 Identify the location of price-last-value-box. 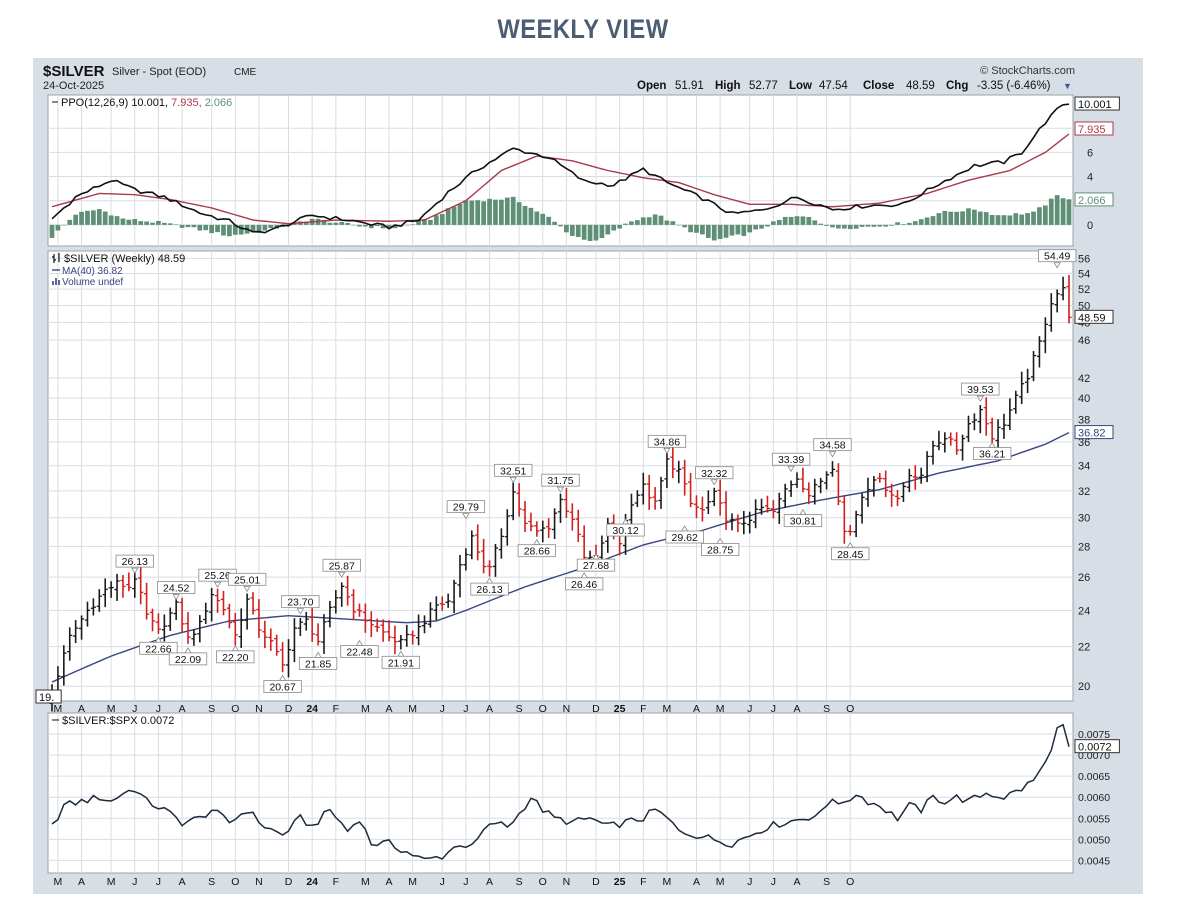
(1094, 316).